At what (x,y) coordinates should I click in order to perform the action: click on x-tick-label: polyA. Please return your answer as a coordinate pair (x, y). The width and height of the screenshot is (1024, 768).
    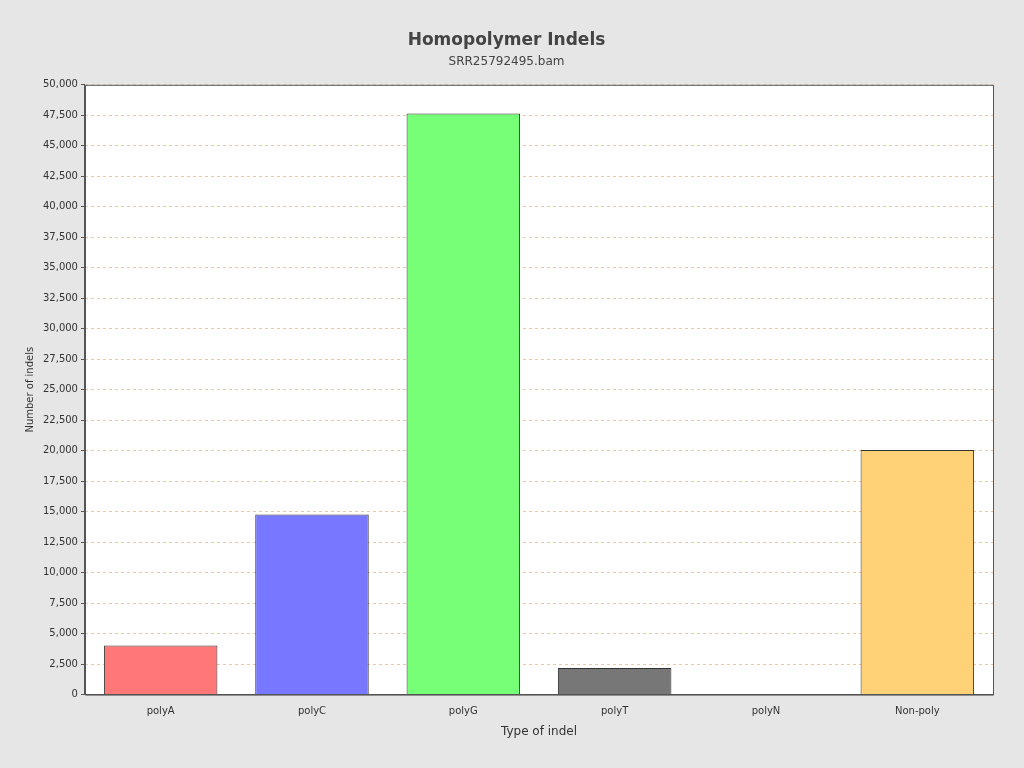
    Looking at the image, I should click on (160, 711).